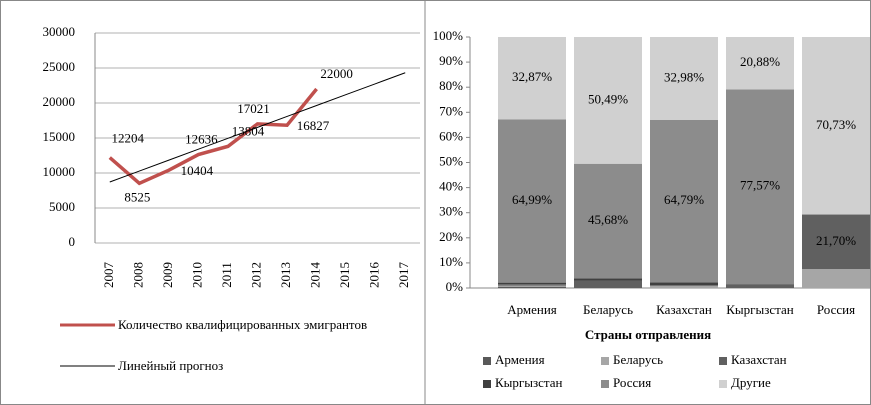  What do you see at coordinates (255, 275) in the screenshot?
I see `x-tick-label: 2012` at bounding box center [255, 275].